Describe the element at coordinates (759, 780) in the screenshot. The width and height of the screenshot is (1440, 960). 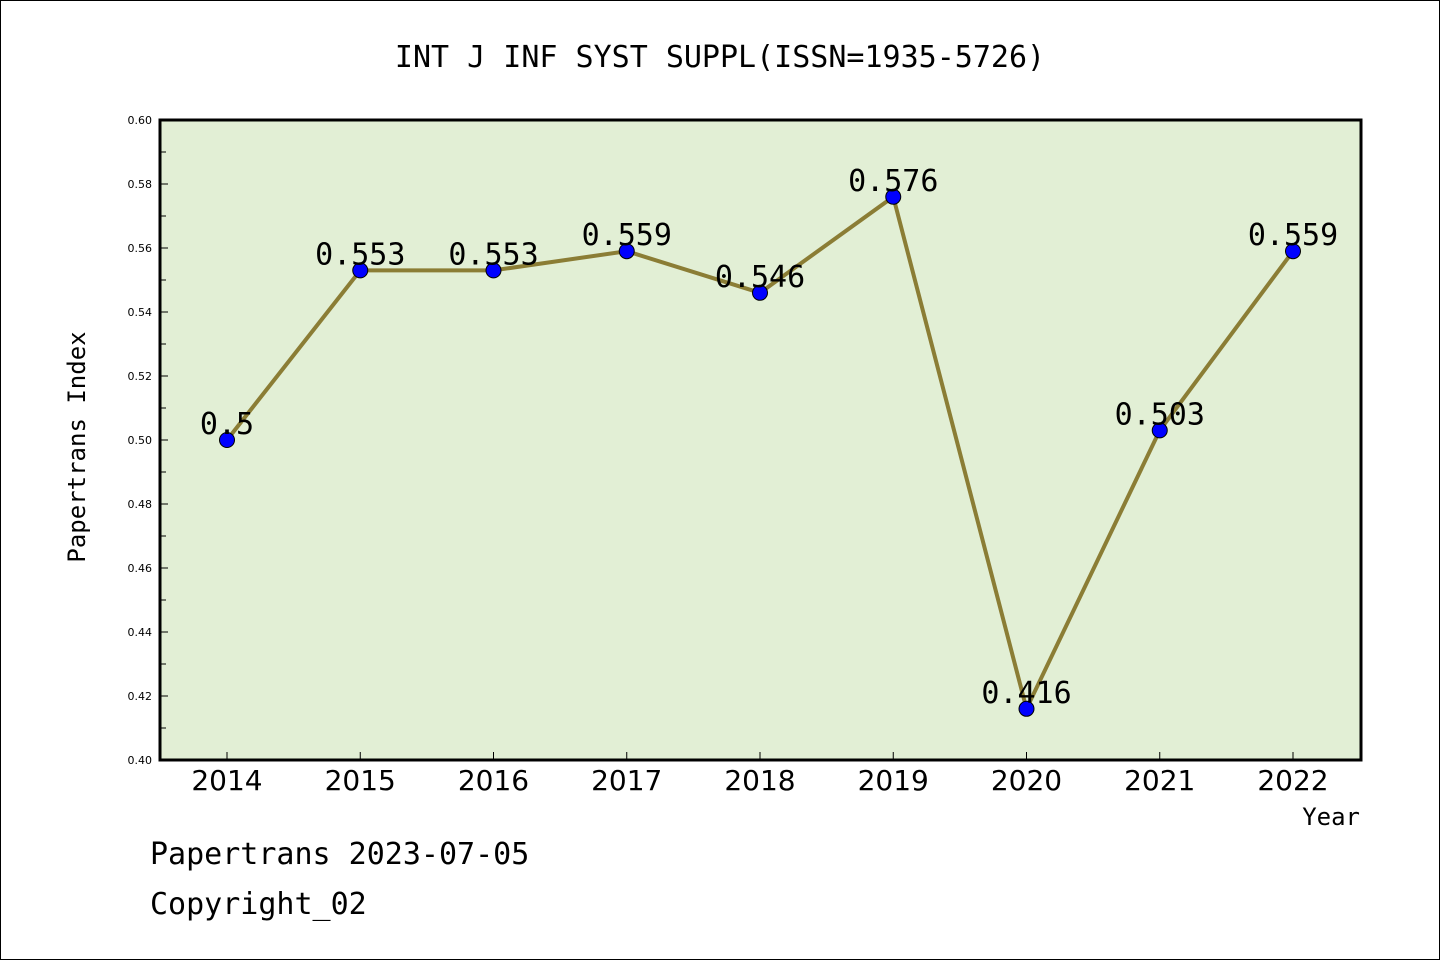
I see `x-tick-label: 2018` at that location.